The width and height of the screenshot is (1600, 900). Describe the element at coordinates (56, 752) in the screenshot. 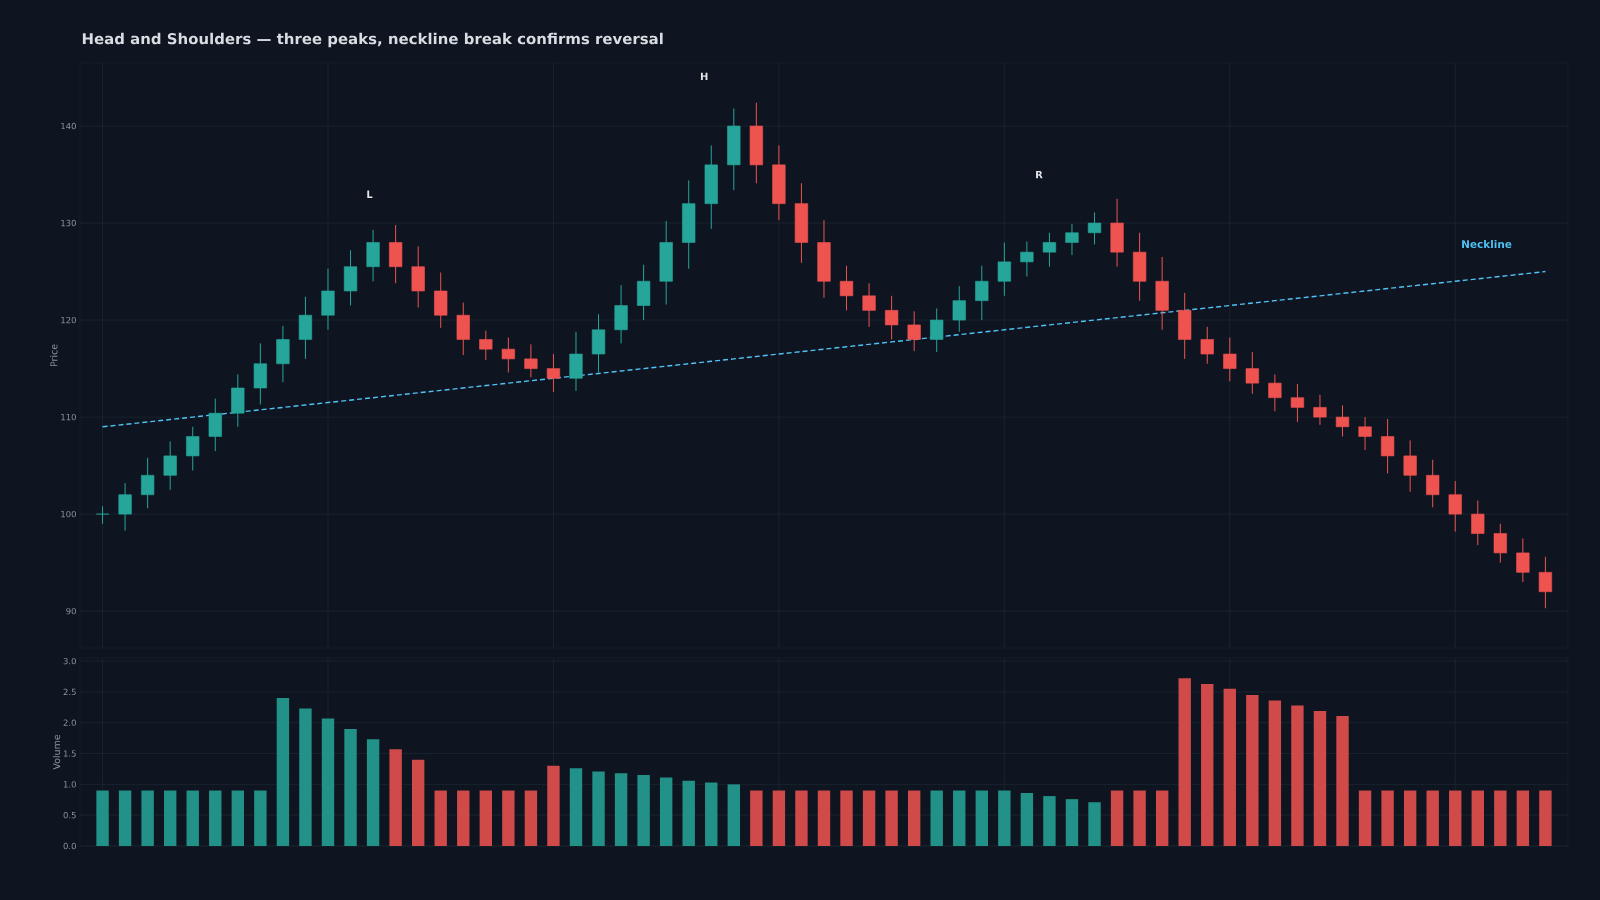

I see `y-axis-title: Volume` at that location.